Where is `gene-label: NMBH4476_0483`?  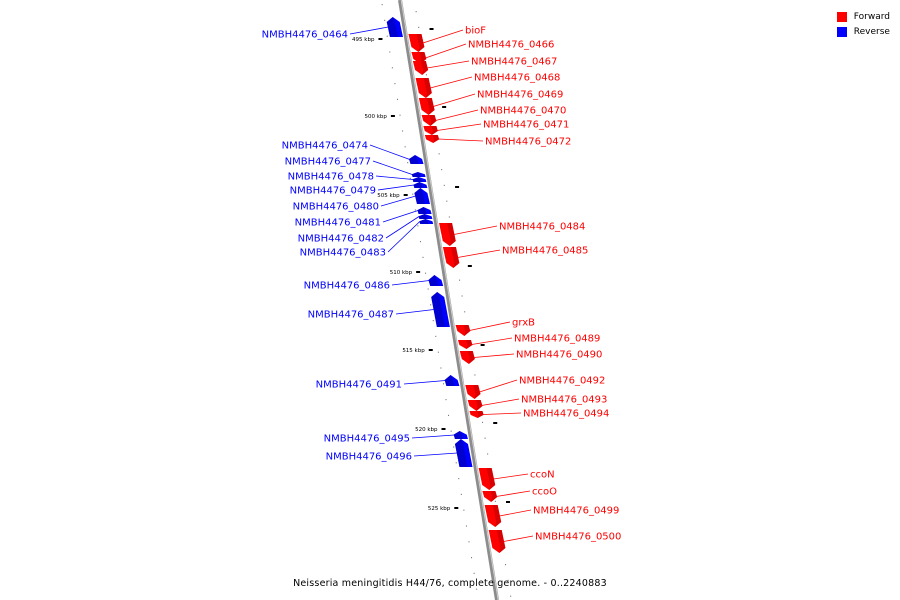
gene-label: NMBH4476_0483 is located at coordinates (343, 253).